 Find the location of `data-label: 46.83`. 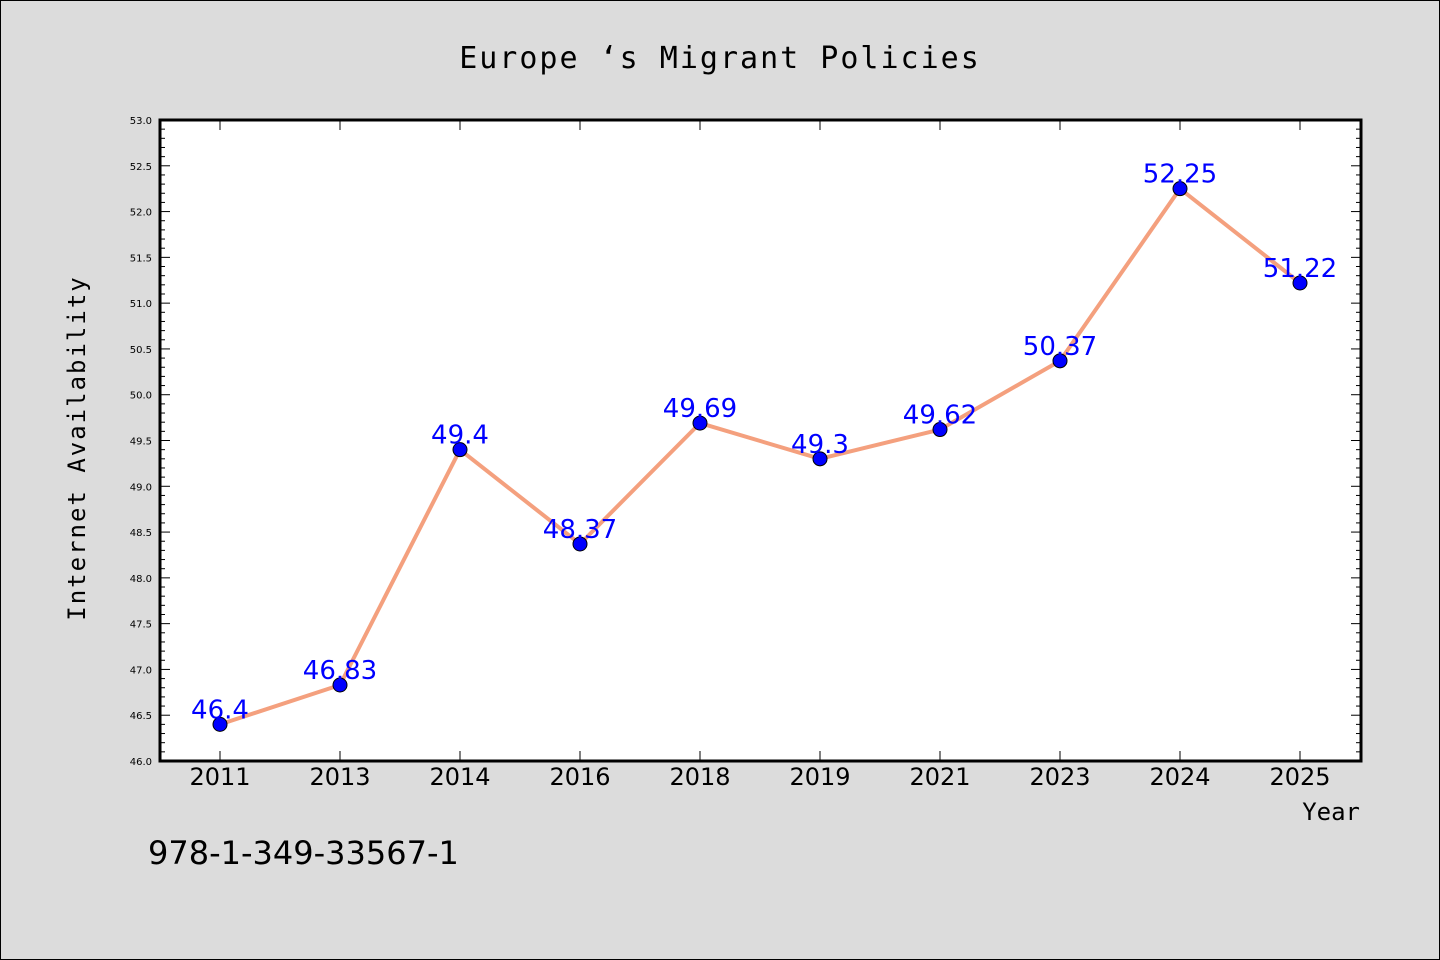

data-label: 46.83 is located at coordinates (340, 671).